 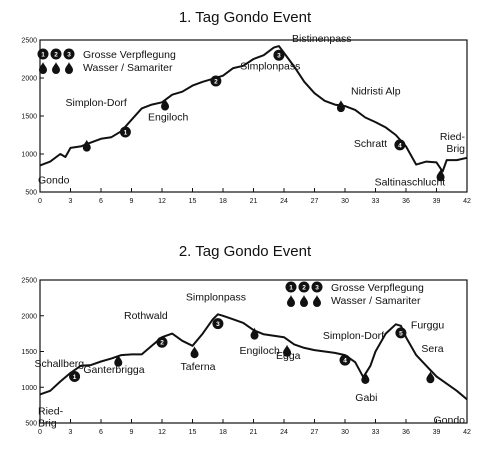 What do you see at coordinates (146, 316) in the screenshot?
I see `place-label: Rothwald` at bounding box center [146, 316].